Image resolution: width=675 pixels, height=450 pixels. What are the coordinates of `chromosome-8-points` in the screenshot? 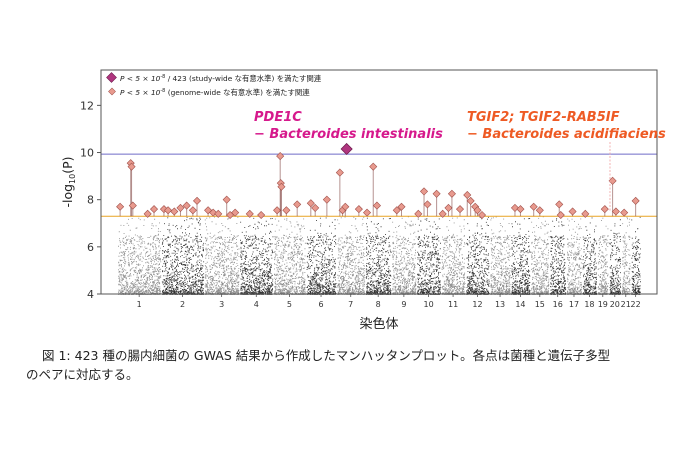 It's located at (378, 256).